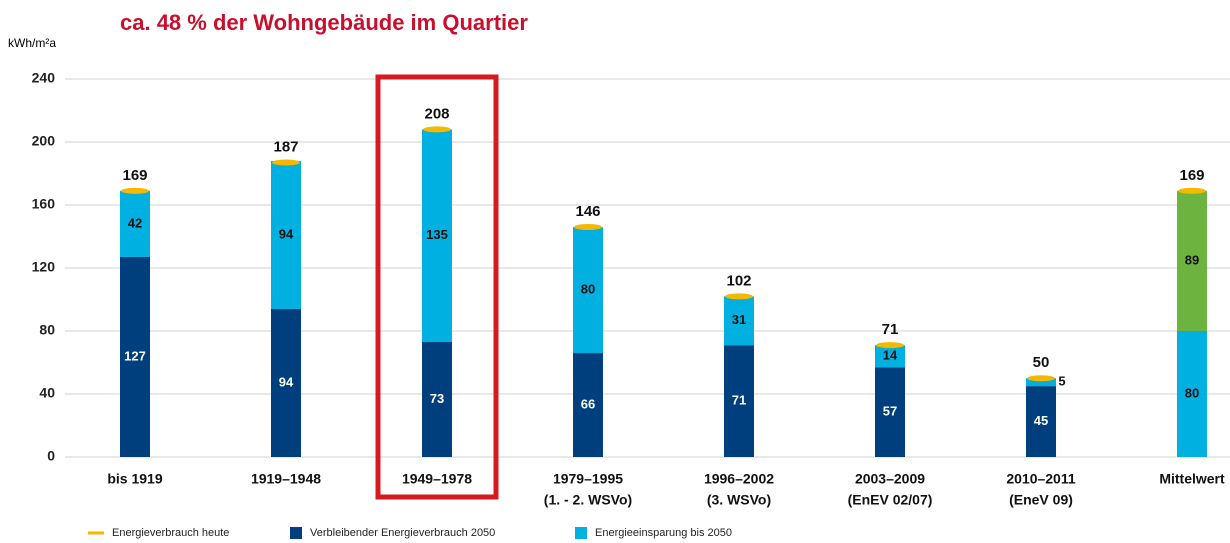 The width and height of the screenshot is (1230, 543). What do you see at coordinates (738, 280) in the screenshot?
I see `total-label: 102` at bounding box center [738, 280].